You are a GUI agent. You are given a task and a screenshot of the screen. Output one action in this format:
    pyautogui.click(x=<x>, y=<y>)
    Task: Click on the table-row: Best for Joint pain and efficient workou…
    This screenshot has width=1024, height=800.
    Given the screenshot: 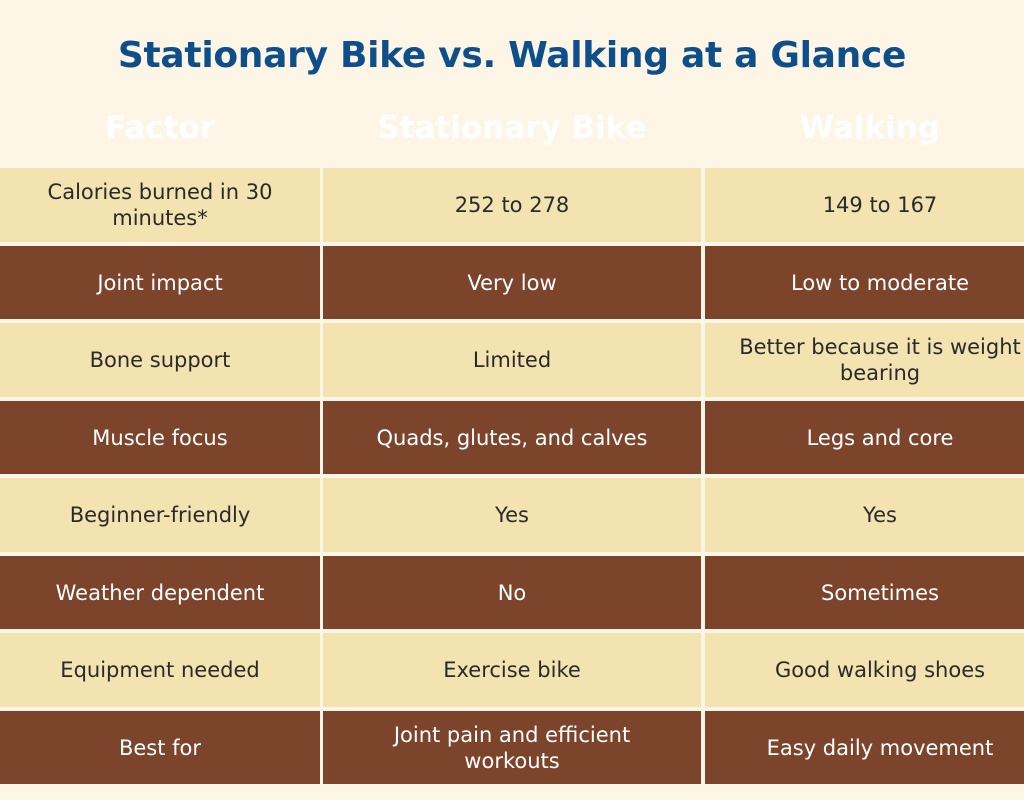 What is the action you would take?
    pyautogui.click(x=512, y=747)
    